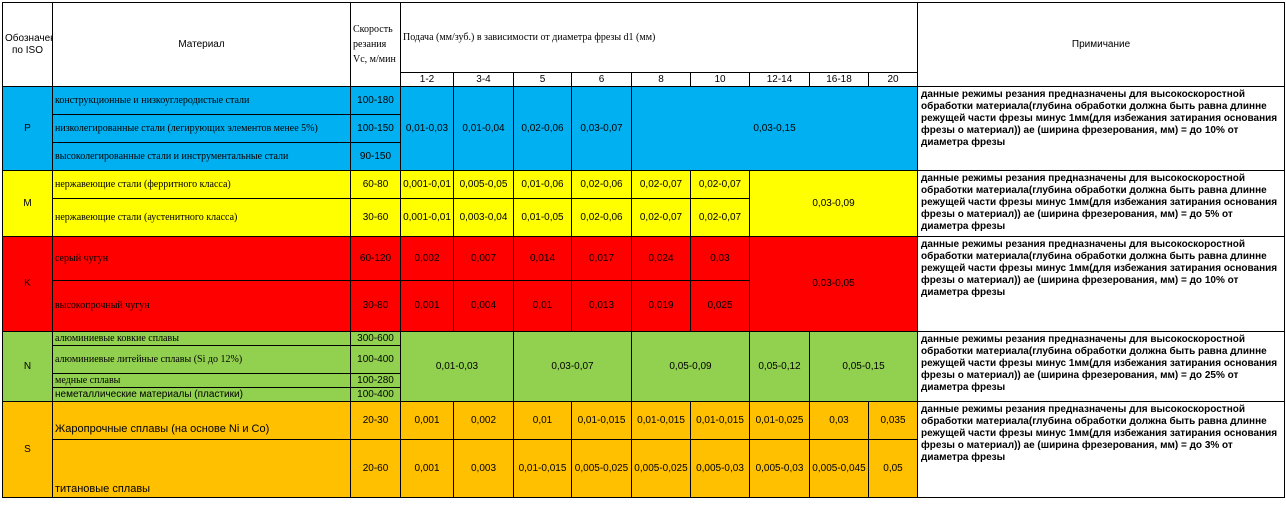 The width and height of the screenshot is (1286, 506). Describe the element at coordinates (483, 468) in the screenshot. I see `feed-cell: 0,003` at that location.